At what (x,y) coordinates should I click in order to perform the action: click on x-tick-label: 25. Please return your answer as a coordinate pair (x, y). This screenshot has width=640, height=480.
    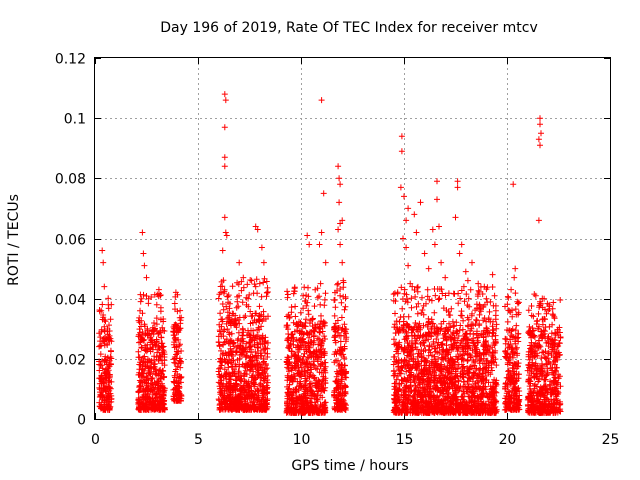
    Looking at the image, I should click on (611, 440).